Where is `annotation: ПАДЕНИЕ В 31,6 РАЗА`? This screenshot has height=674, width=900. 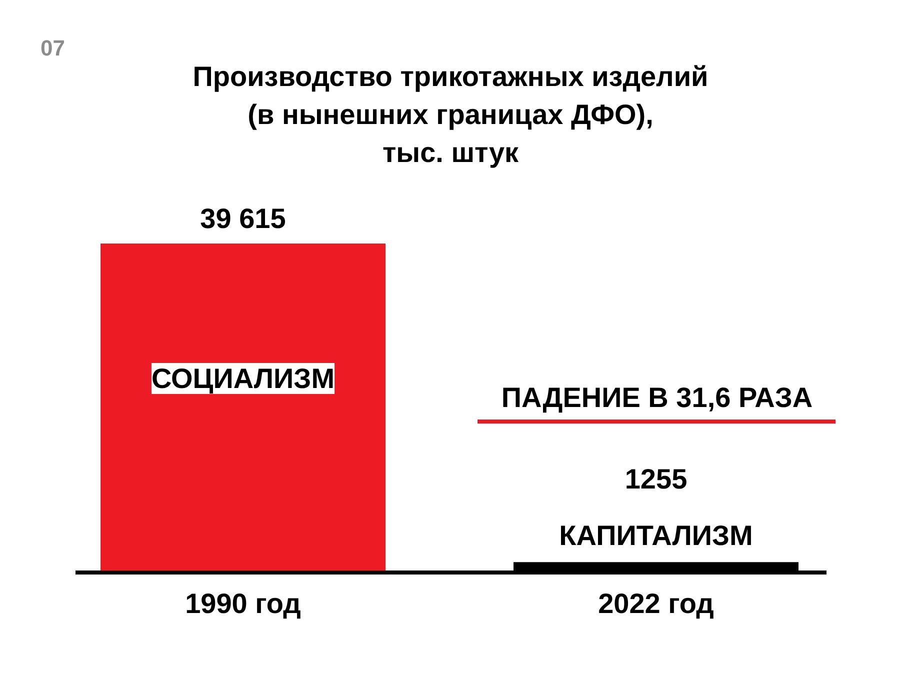 annotation: ПАДЕНИЕ В 31,6 РАЗА is located at coordinates (657, 397).